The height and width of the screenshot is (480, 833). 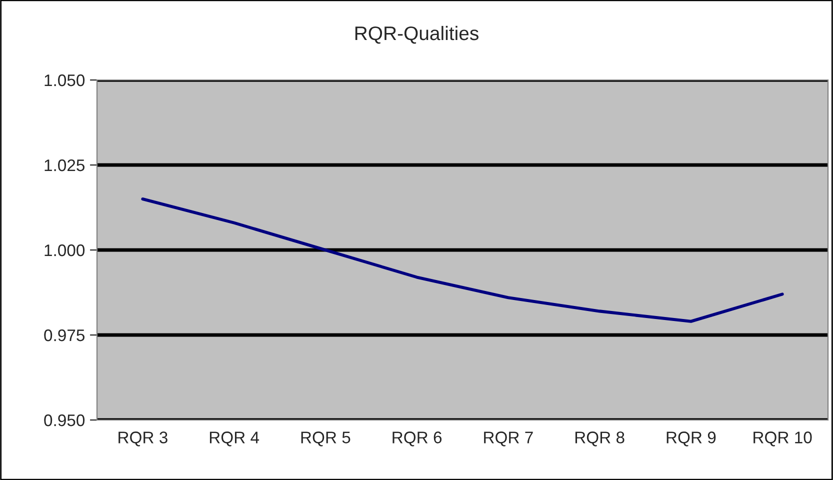 What do you see at coordinates (64, 165) in the screenshot?
I see `y-tick-label: 1.025` at bounding box center [64, 165].